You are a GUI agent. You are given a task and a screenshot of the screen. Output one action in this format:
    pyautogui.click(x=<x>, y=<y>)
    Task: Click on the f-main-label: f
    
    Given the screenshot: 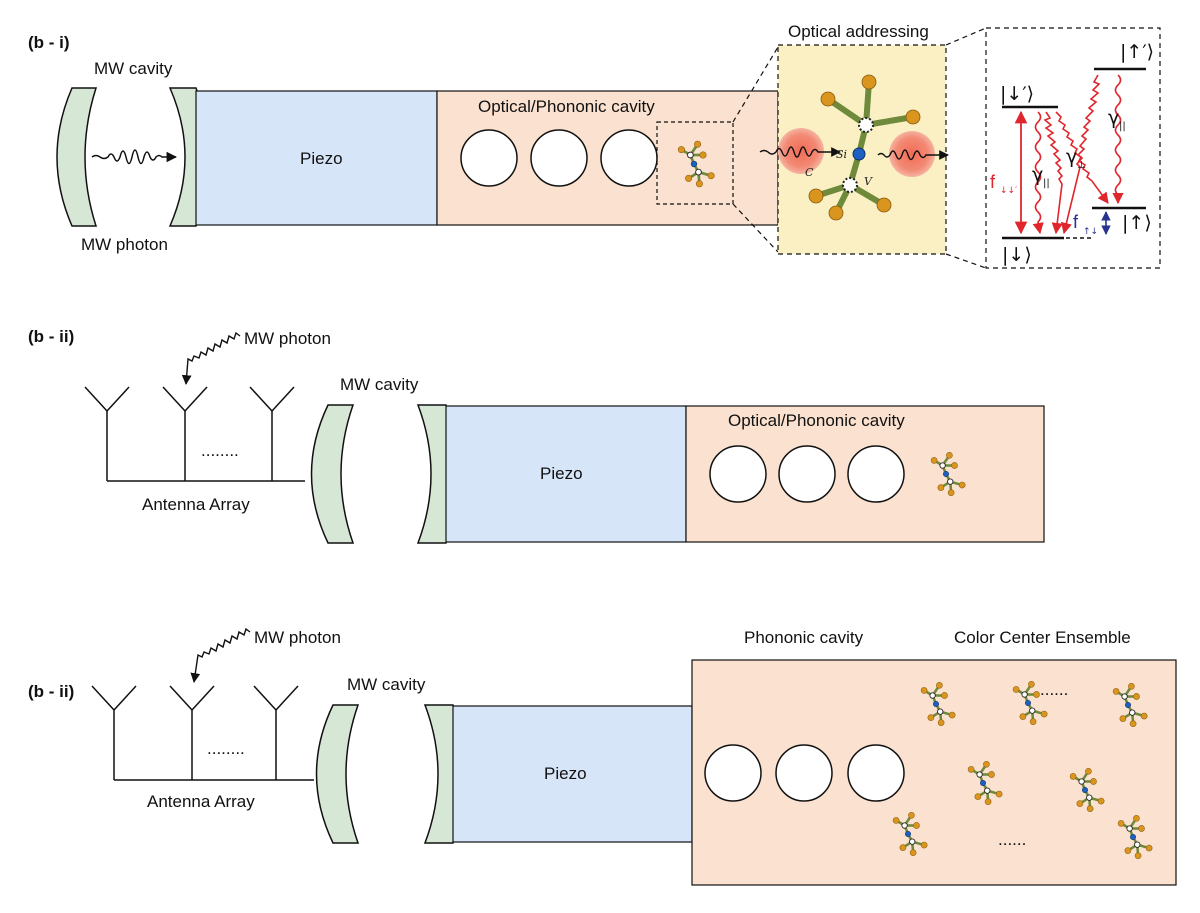 What is the action you would take?
    pyautogui.click(x=993, y=182)
    